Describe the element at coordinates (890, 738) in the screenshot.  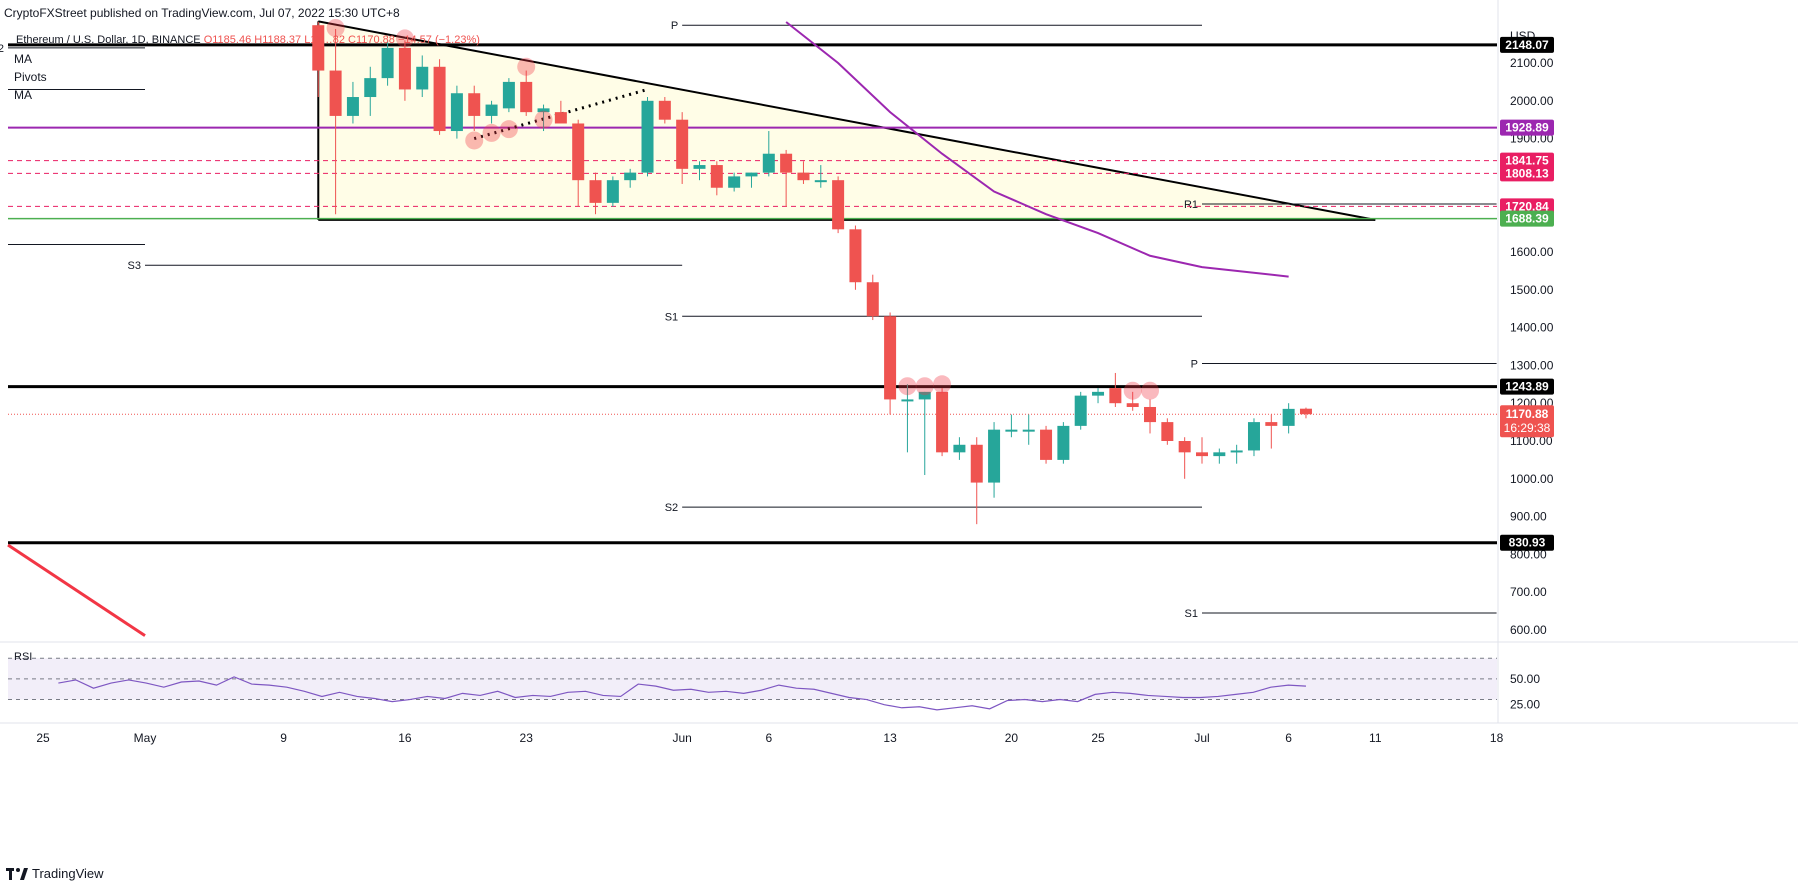
I see `time-tick-label: 13` at that location.